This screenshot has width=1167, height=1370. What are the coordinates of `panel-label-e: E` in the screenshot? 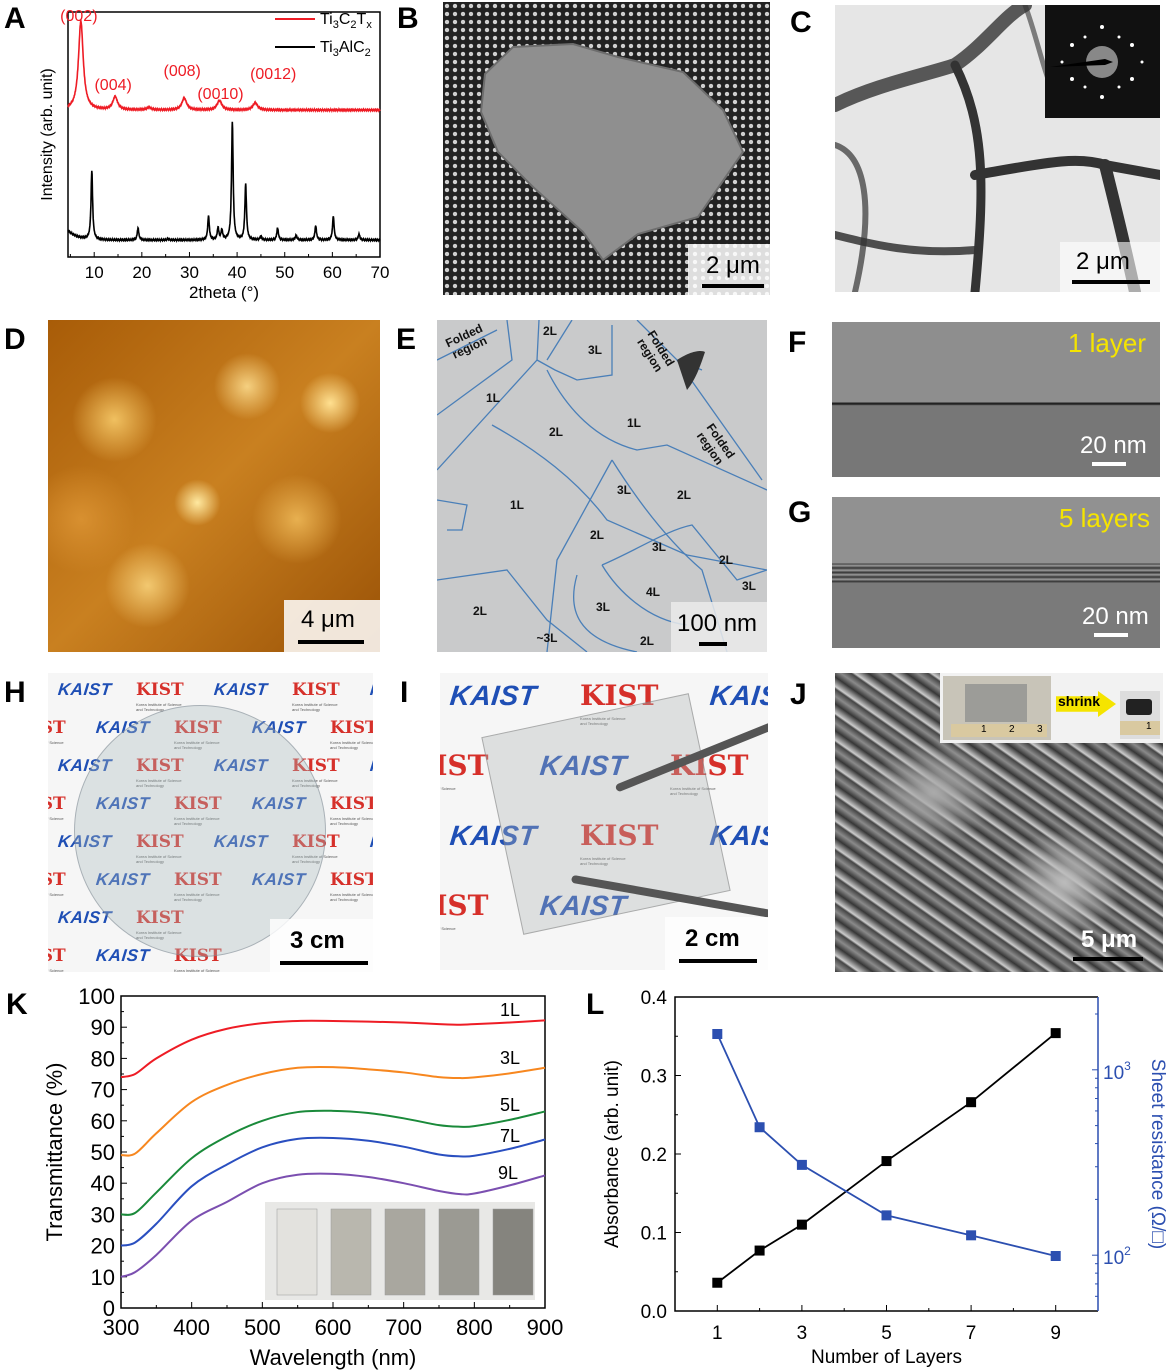 It's located at (406, 339).